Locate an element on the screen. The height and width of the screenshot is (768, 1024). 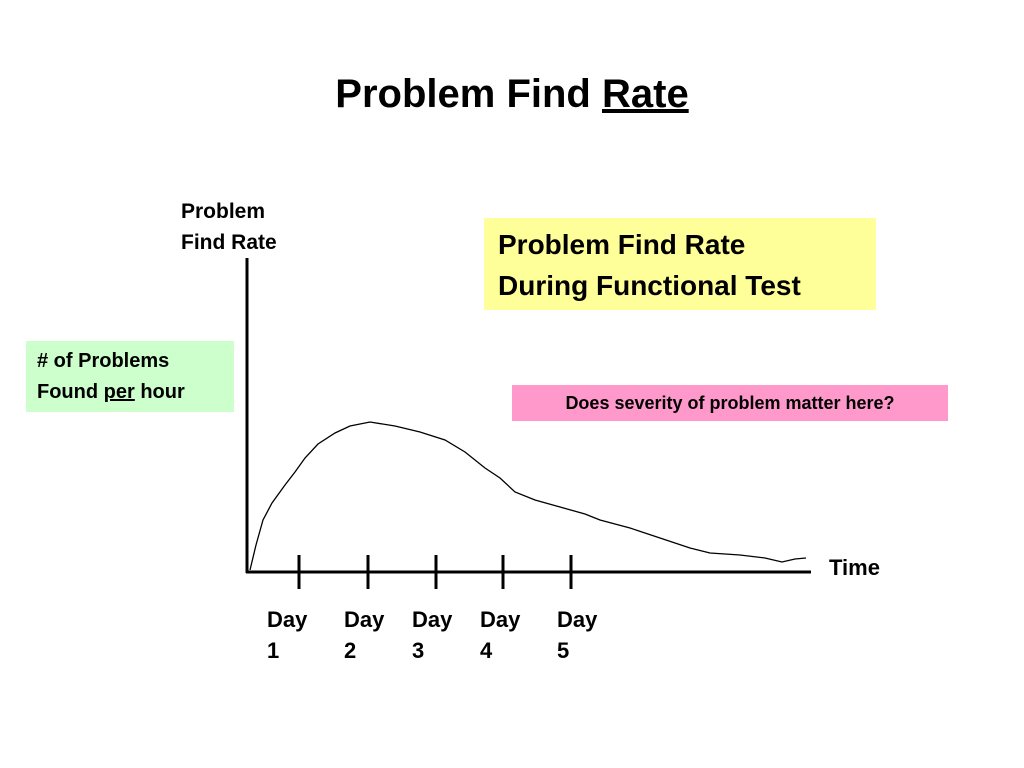
tick-number: 3 is located at coordinates (418, 650).